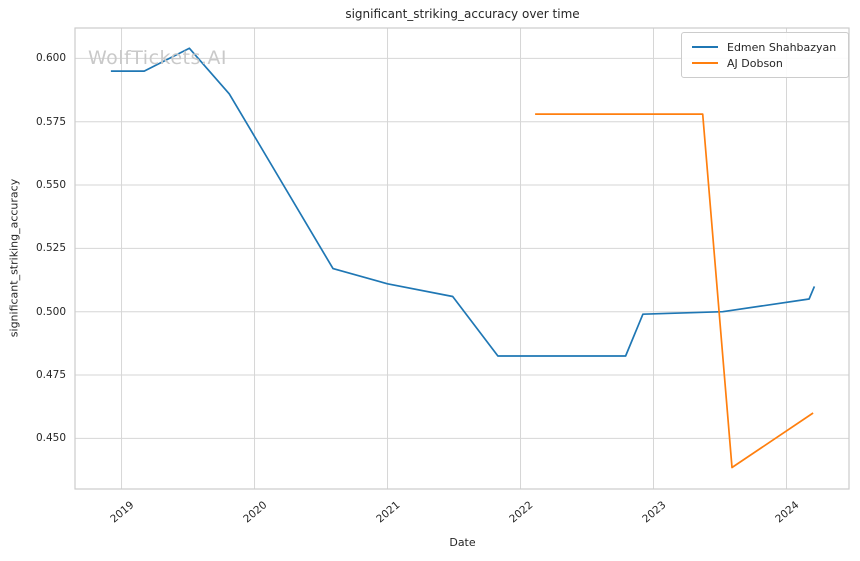 This screenshot has width=860, height=561. I want to click on legend-item: Edmen Shahbazyan, so click(765, 47).